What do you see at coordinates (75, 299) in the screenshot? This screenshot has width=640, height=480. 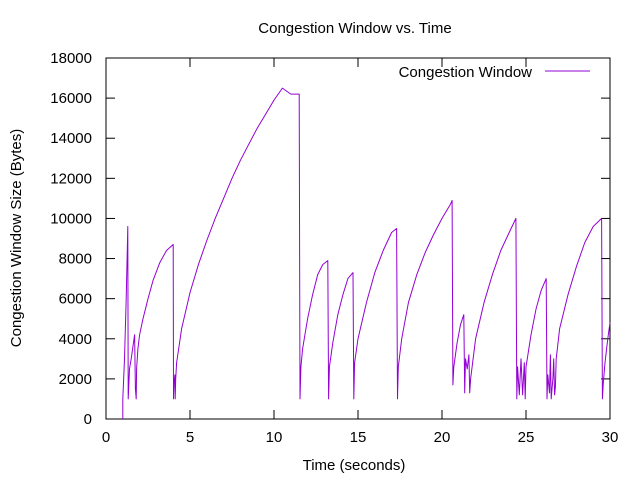 I see `y-tick-label: 6000` at bounding box center [75, 299].